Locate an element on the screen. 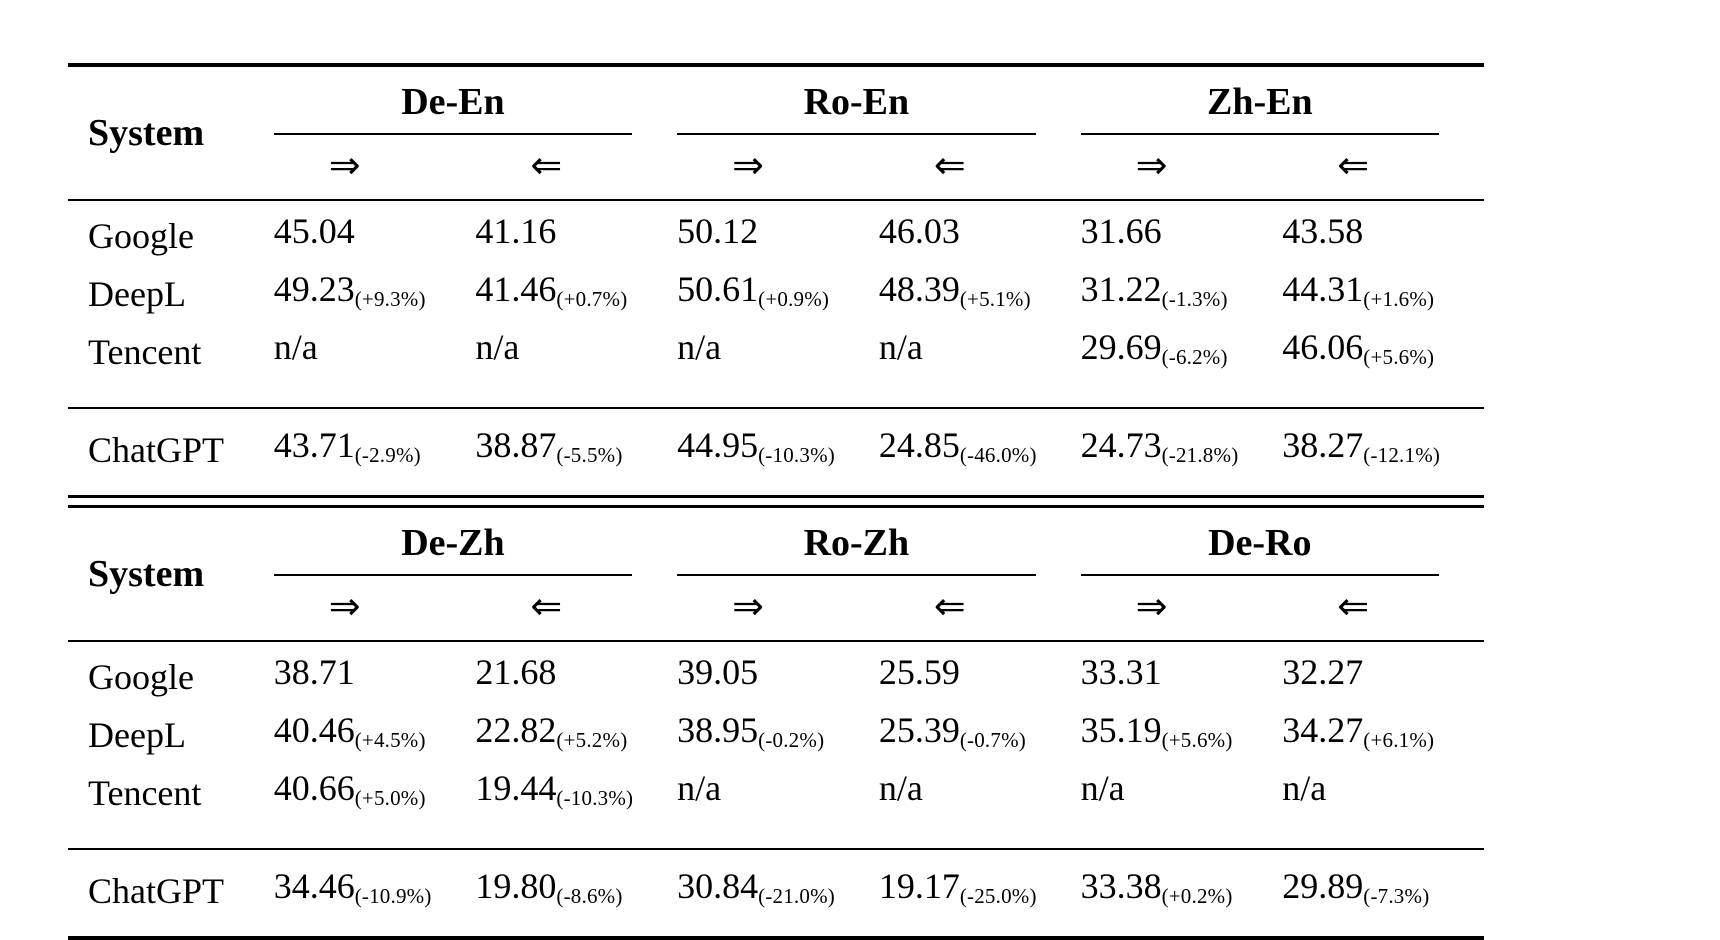 This screenshot has height=940, width=1720. score-value: 32.27 is located at coordinates (1323, 672).